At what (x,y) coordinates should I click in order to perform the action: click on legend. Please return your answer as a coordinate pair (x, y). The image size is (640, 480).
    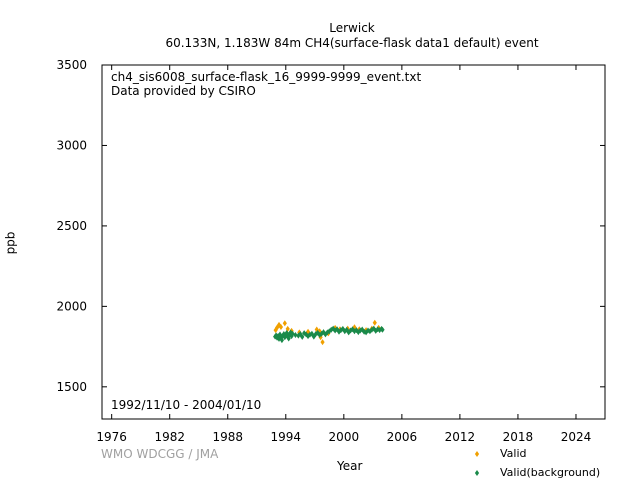
    Looking at the image, I should click on (477, 463).